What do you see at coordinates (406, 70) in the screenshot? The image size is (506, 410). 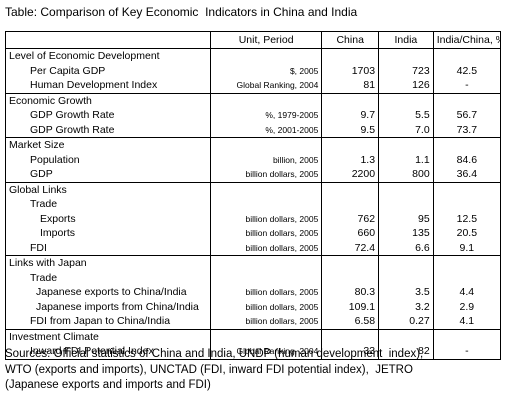 I see `india-cell: 723` at bounding box center [406, 70].